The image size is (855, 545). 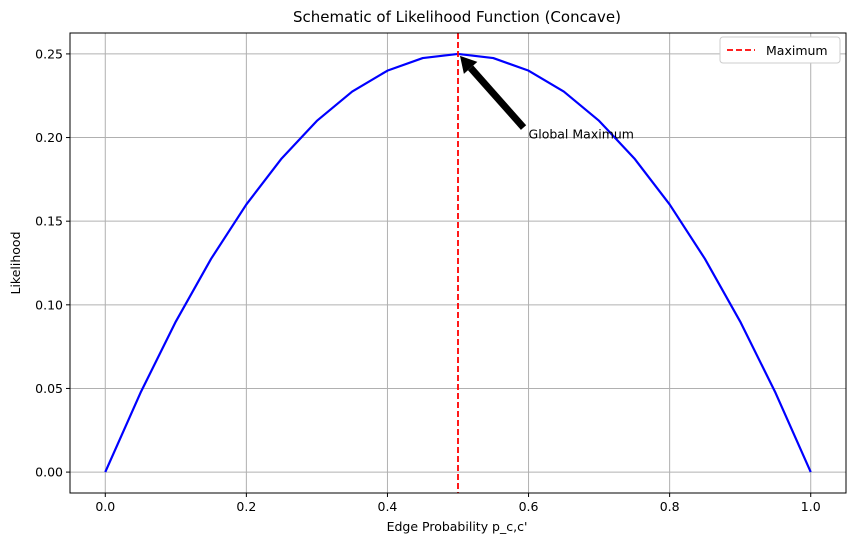 I want to click on x-axis-ticks: 0.0 0.2 0.4 0.6 0.8 1.0, so click(x=458, y=503).